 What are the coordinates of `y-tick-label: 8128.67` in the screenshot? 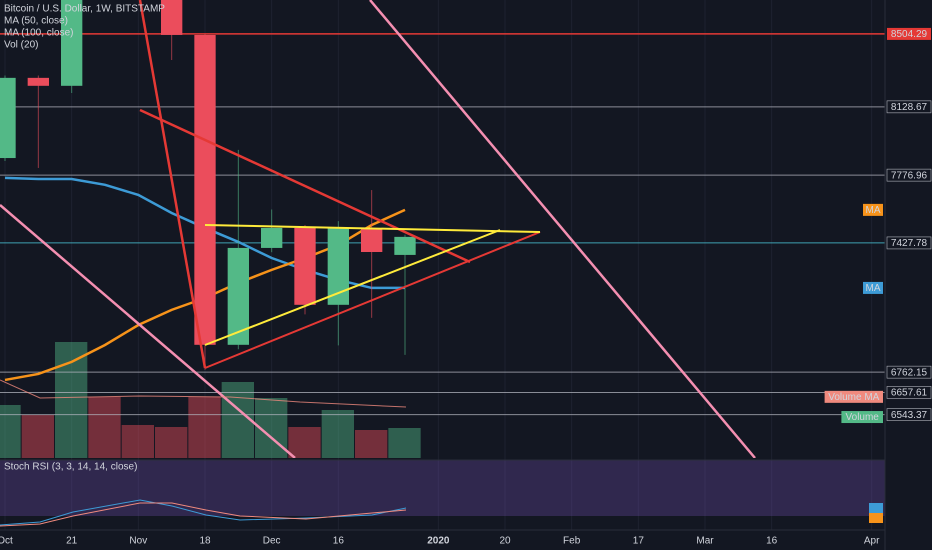 It's located at (909, 107).